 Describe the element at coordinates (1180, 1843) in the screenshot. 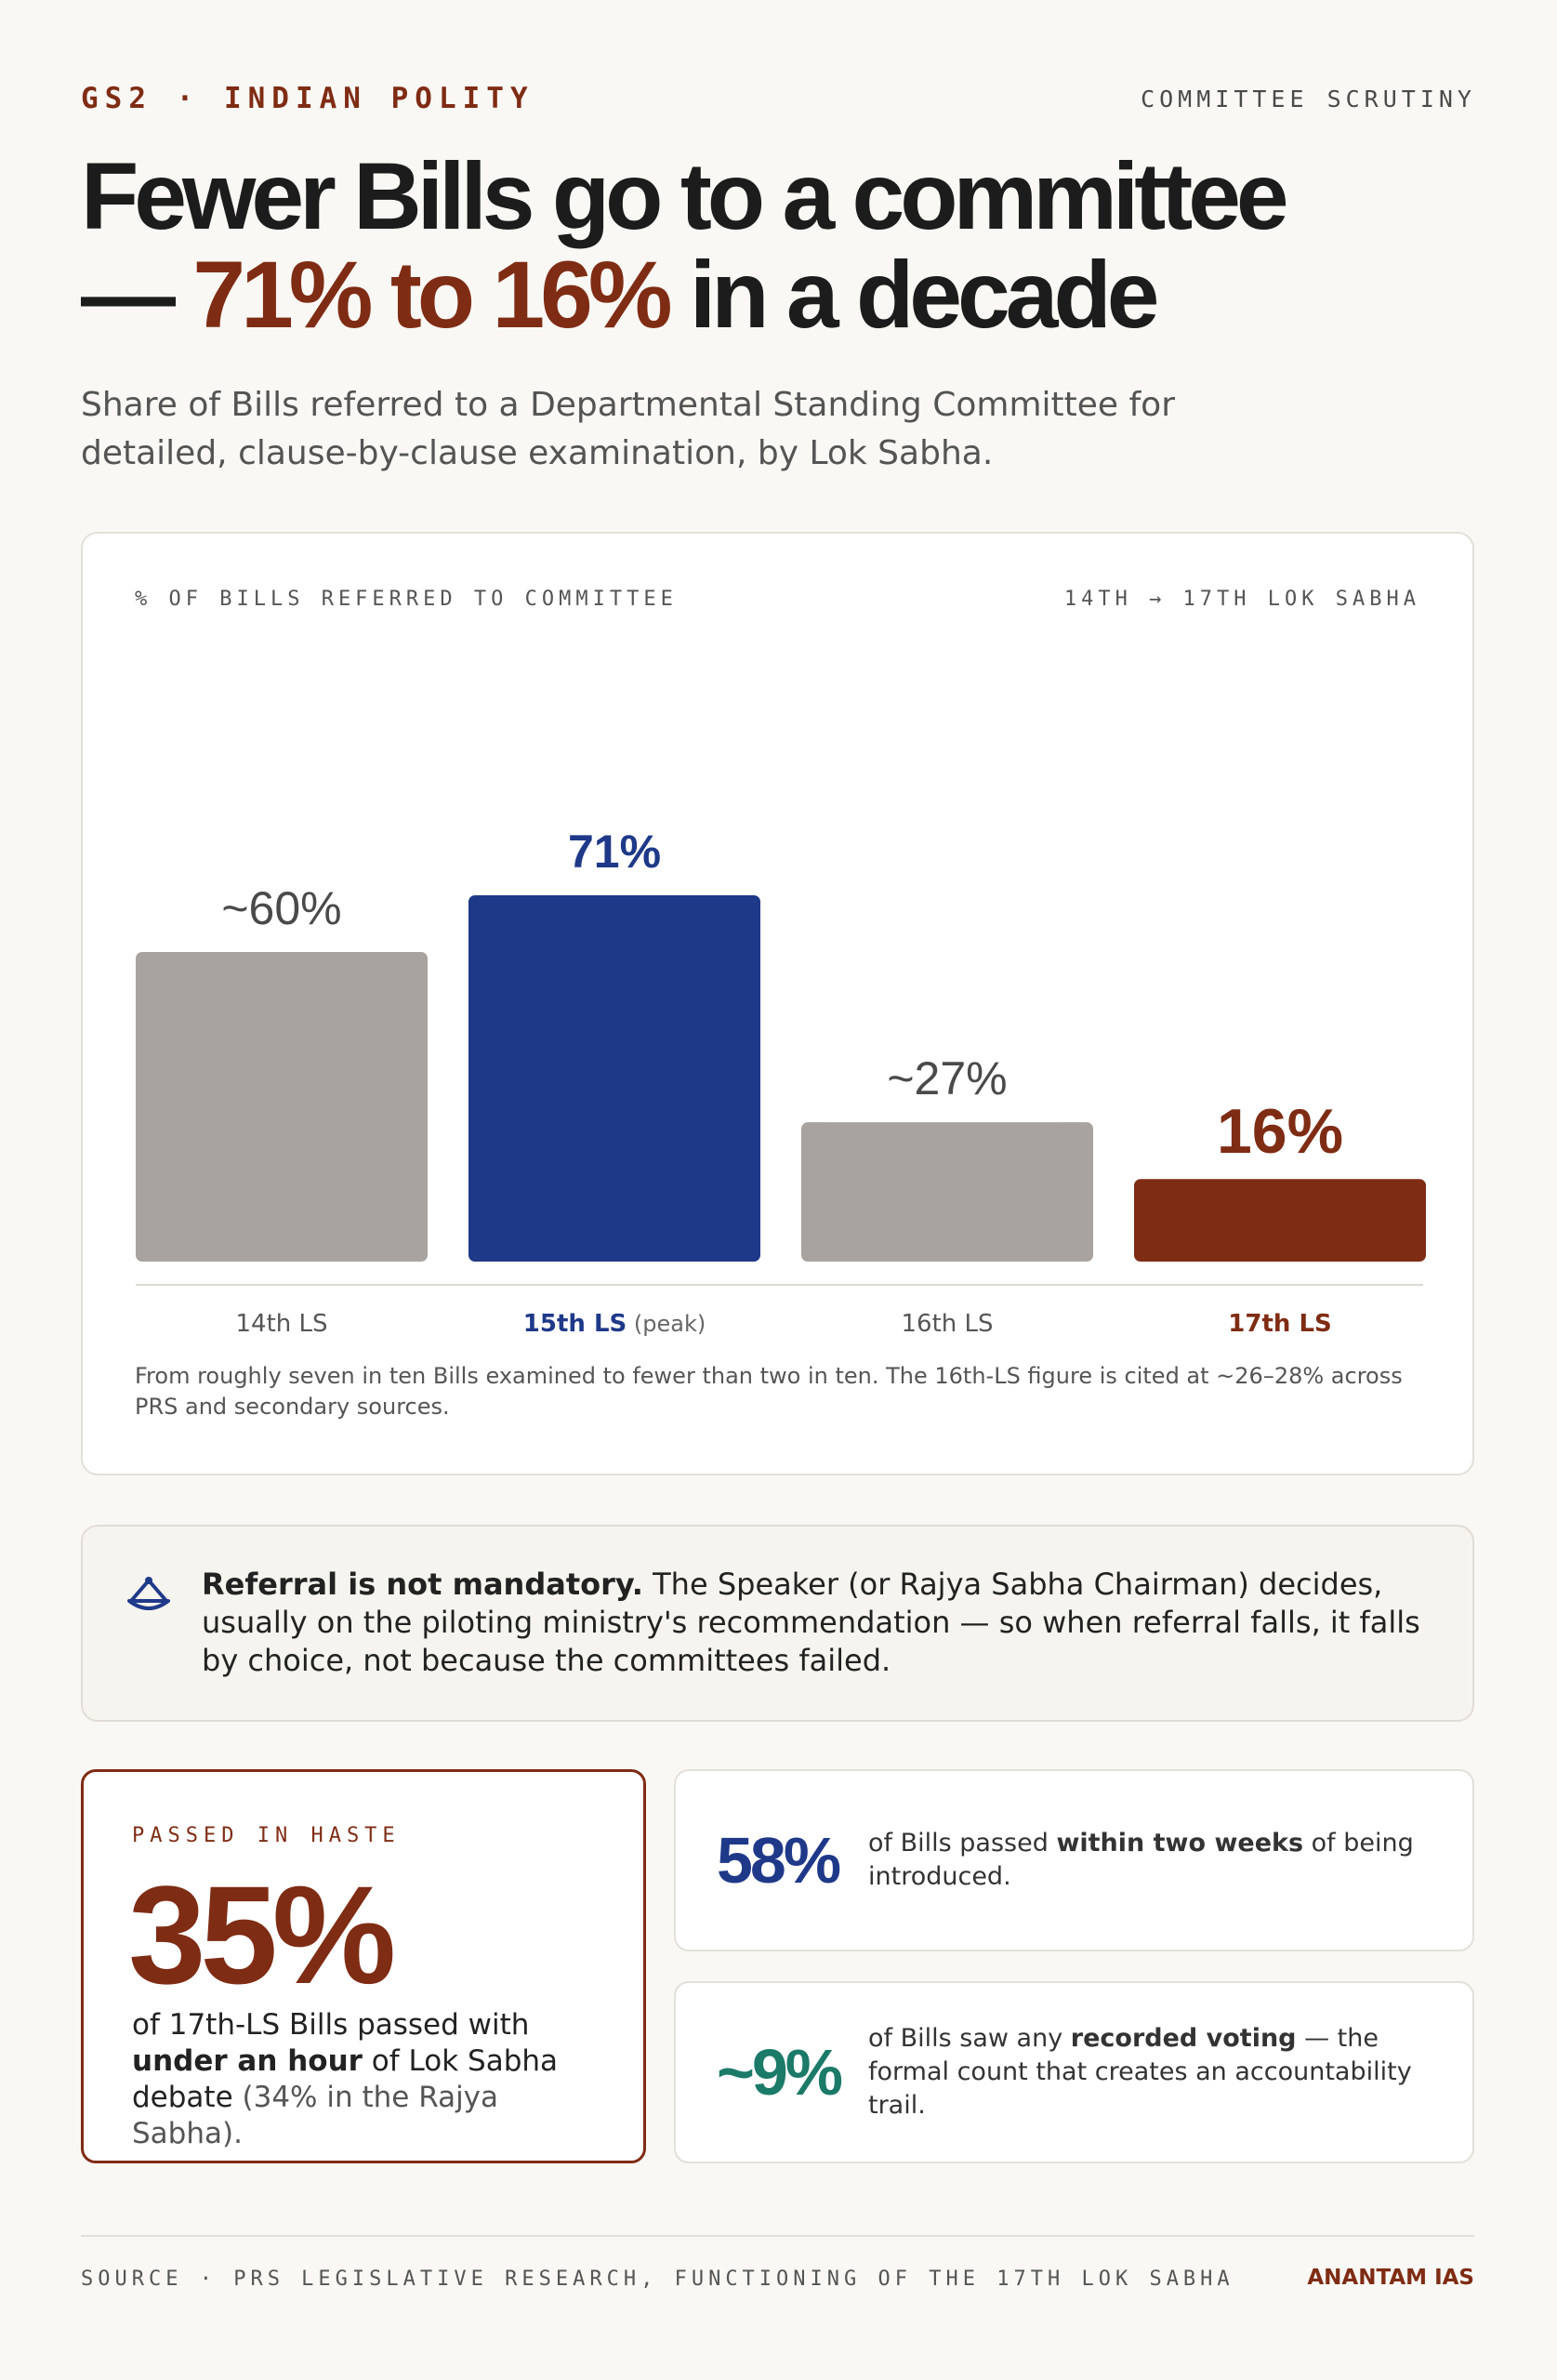

I see `stat-text-bold: within two weeks` at that location.